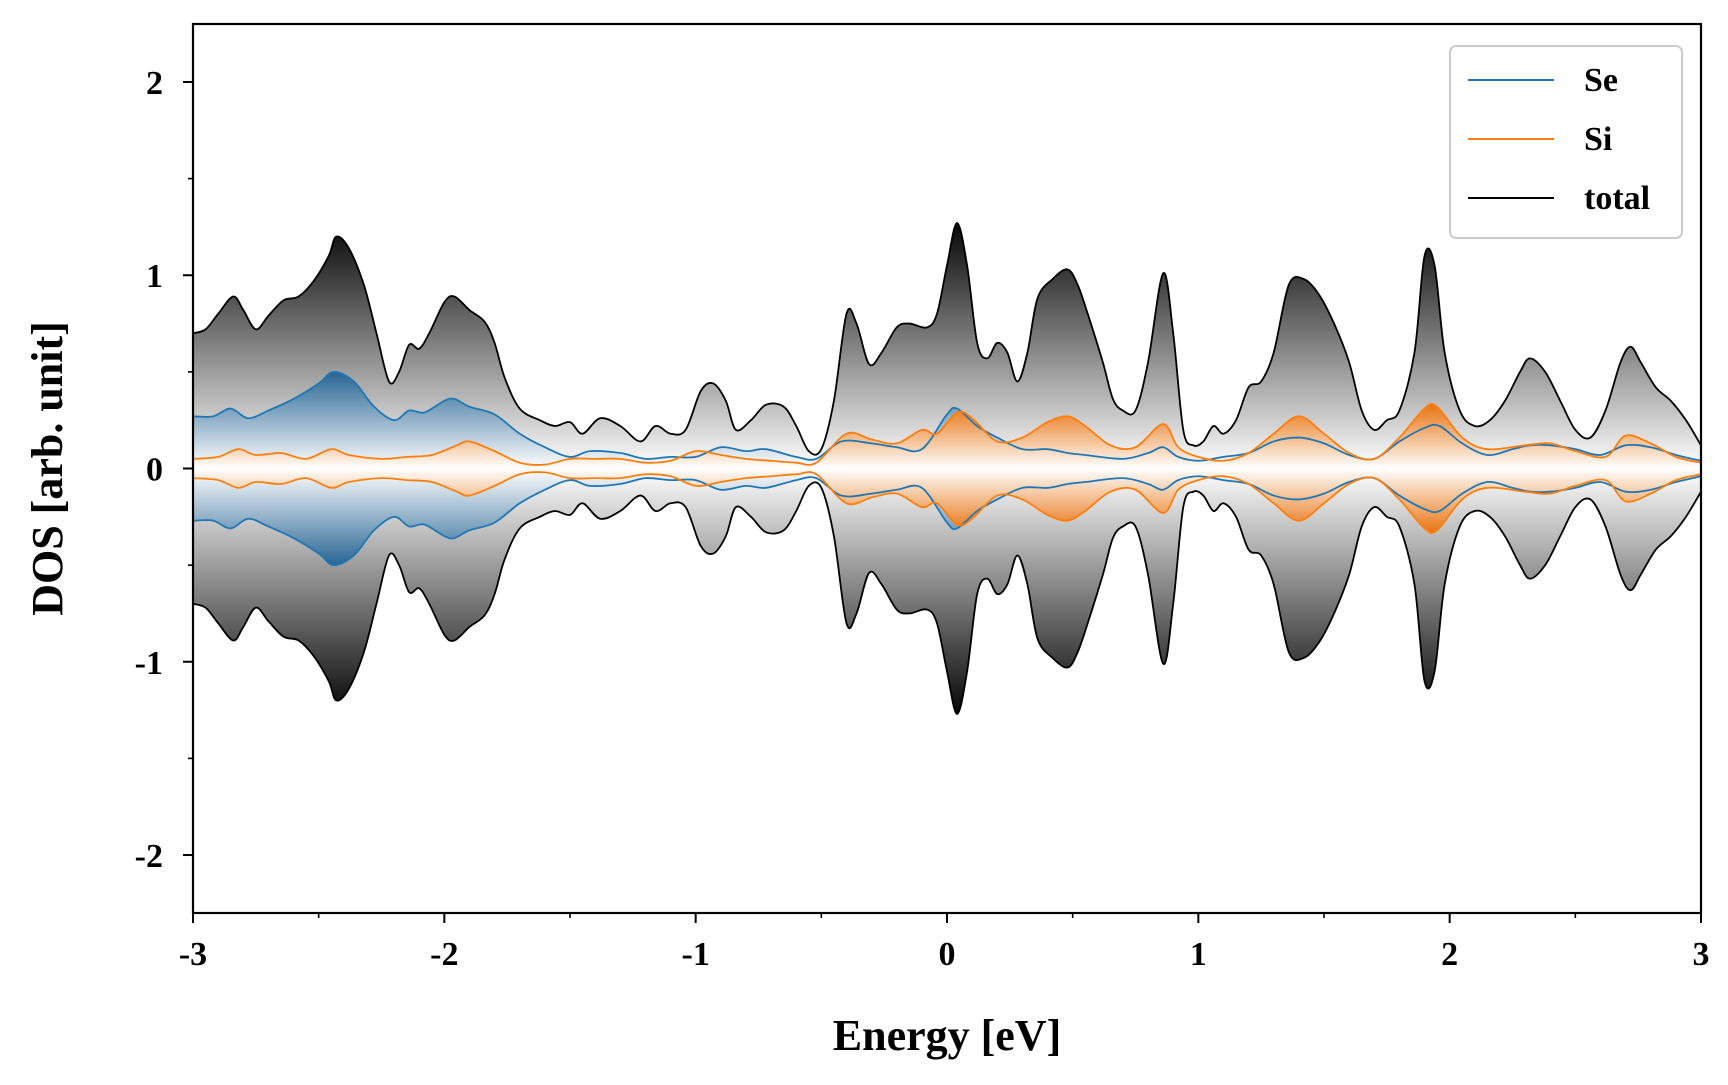 The height and width of the screenshot is (1085, 1728). What do you see at coordinates (149, 856) in the screenshot?
I see `y-tick-label: -2` at bounding box center [149, 856].